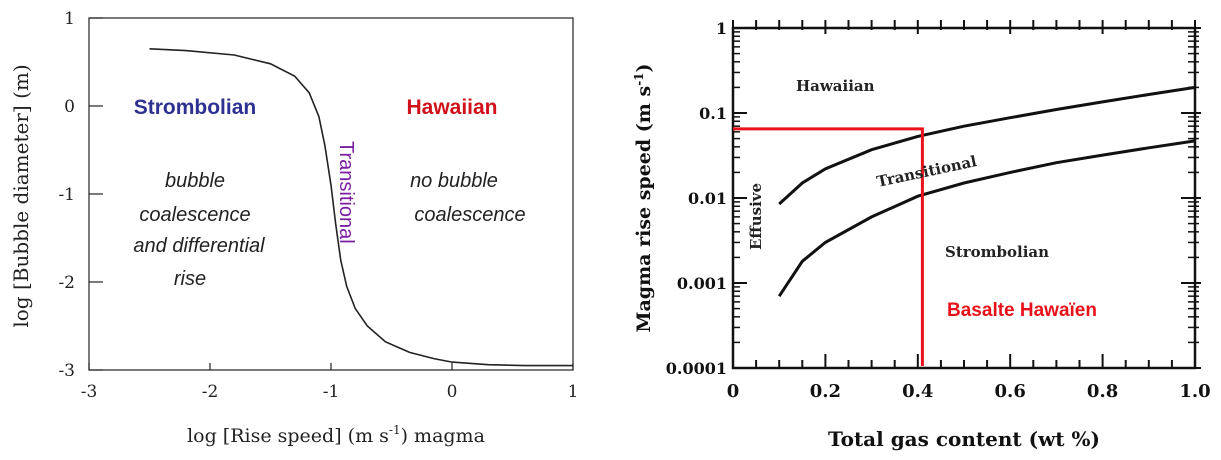 This screenshot has height=460, width=1221. I want to click on right-x-tick-label: 0.2, so click(825, 391).